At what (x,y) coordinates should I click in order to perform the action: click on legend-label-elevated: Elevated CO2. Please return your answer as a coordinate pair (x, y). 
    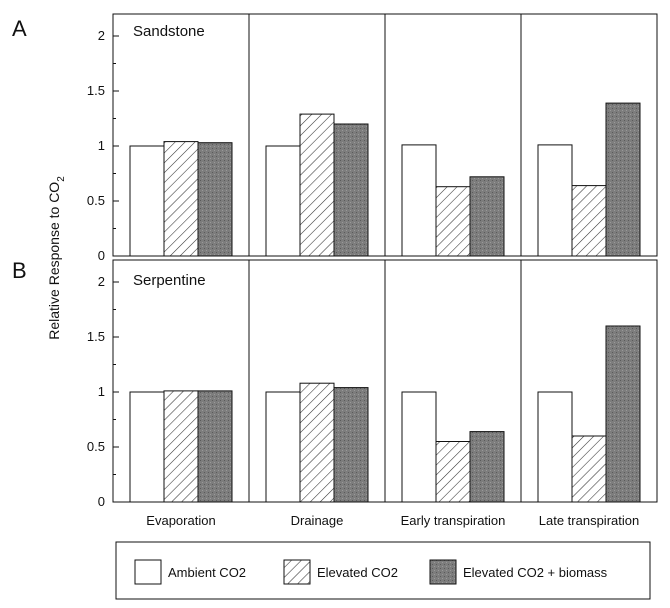
    Looking at the image, I should click on (357, 572).